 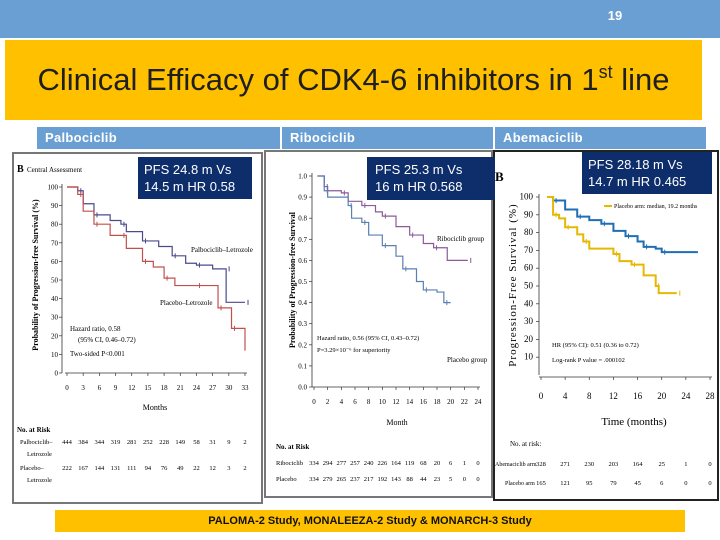 I want to click on y-tick-label: 20, so click(x=55, y=336).